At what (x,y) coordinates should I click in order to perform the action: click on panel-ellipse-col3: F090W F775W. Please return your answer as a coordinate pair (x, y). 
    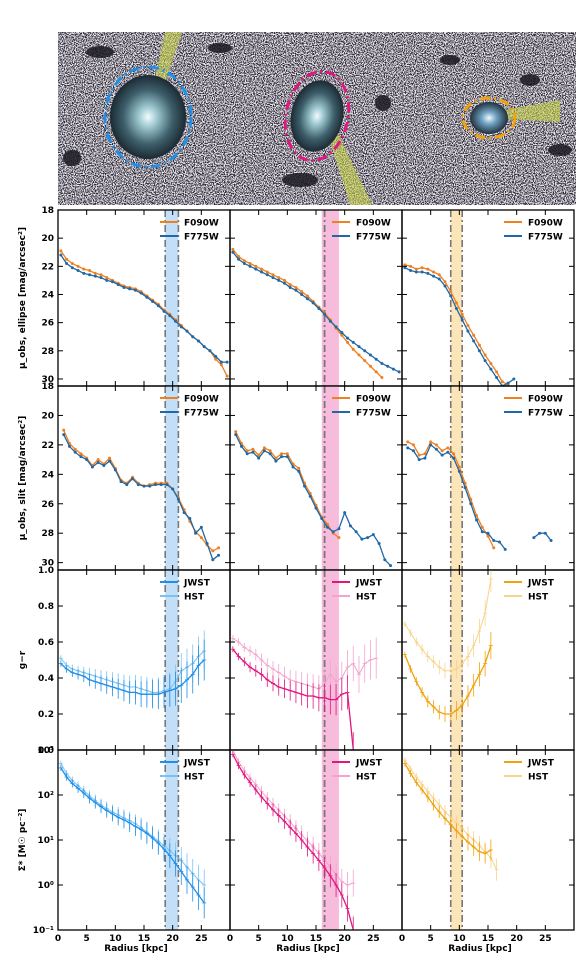
    Looking at the image, I should click on (488, 298).